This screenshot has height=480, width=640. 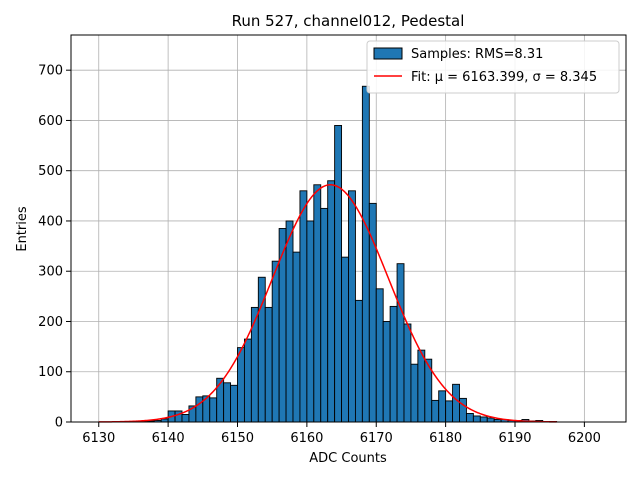 What do you see at coordinates (168, 438) in the screenshot?
I see `x-tick-label: 6140` at bounding box center [168, 438].